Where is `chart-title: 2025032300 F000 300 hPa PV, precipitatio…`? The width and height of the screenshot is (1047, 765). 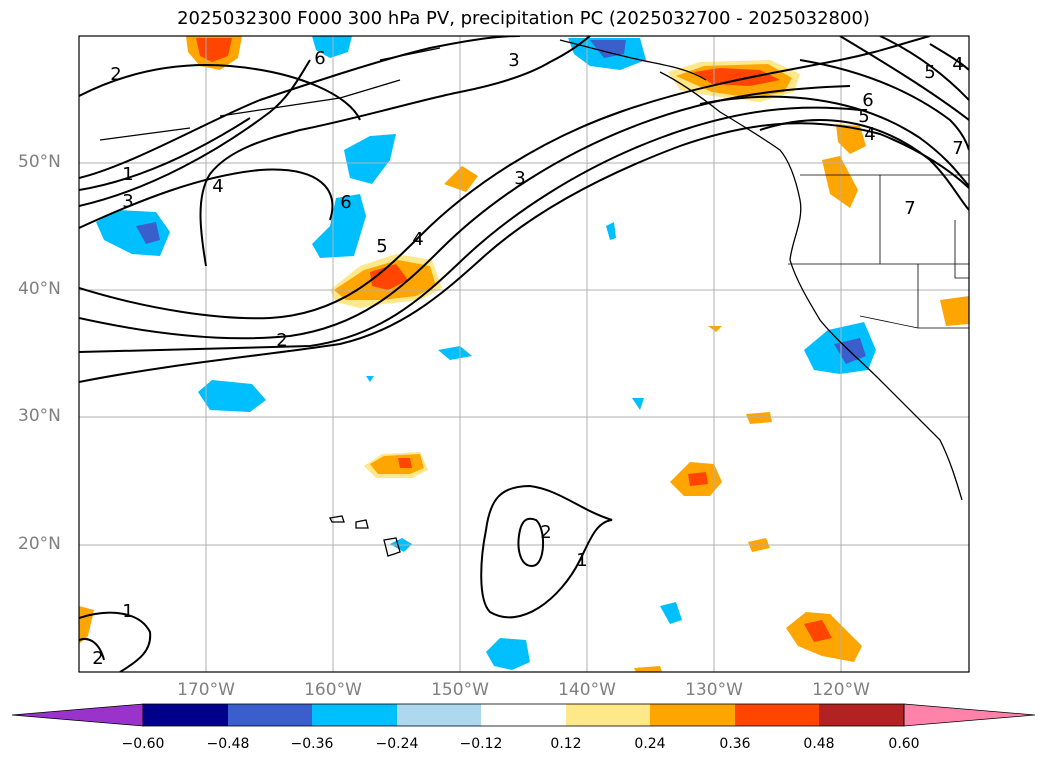 chart-title: 2025032300 F000 300 hPa PV, precipitatio… is located at coordinates (523, 18).